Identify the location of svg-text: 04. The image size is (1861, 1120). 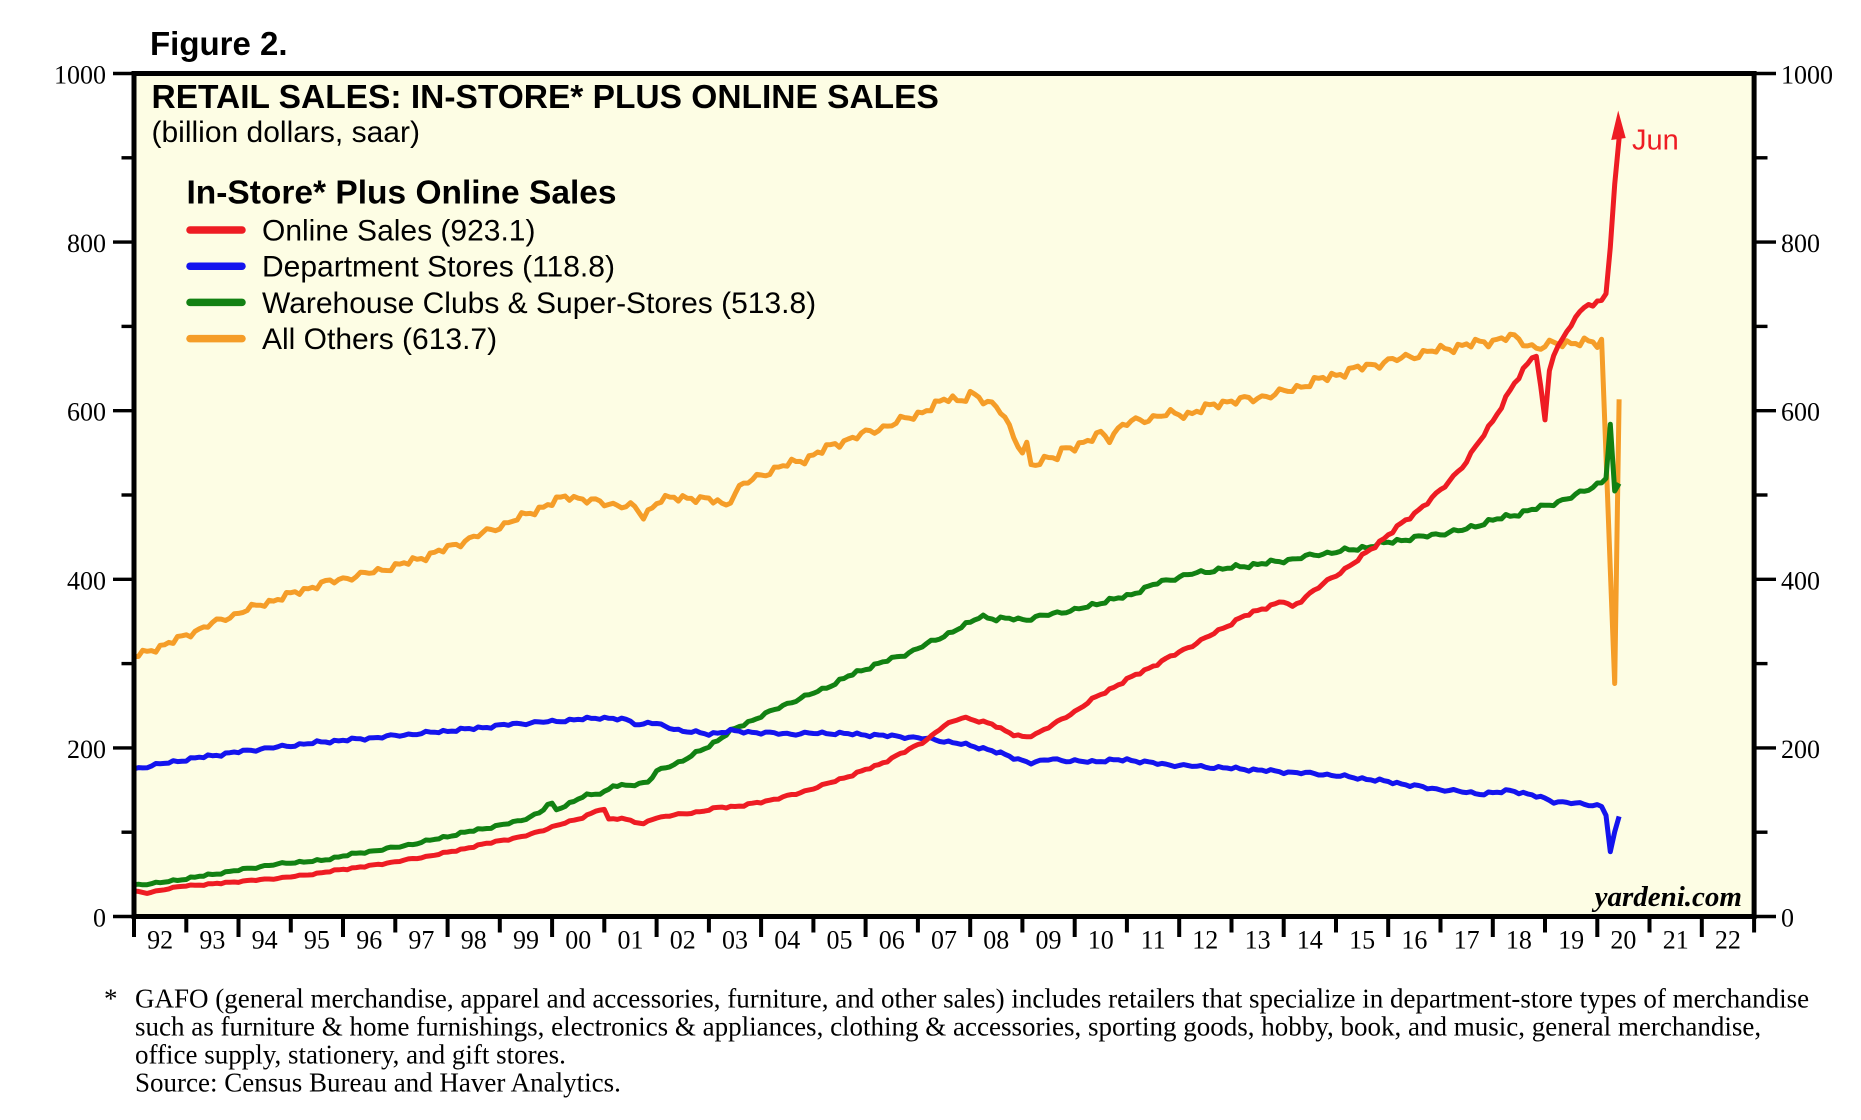
(787, 940).